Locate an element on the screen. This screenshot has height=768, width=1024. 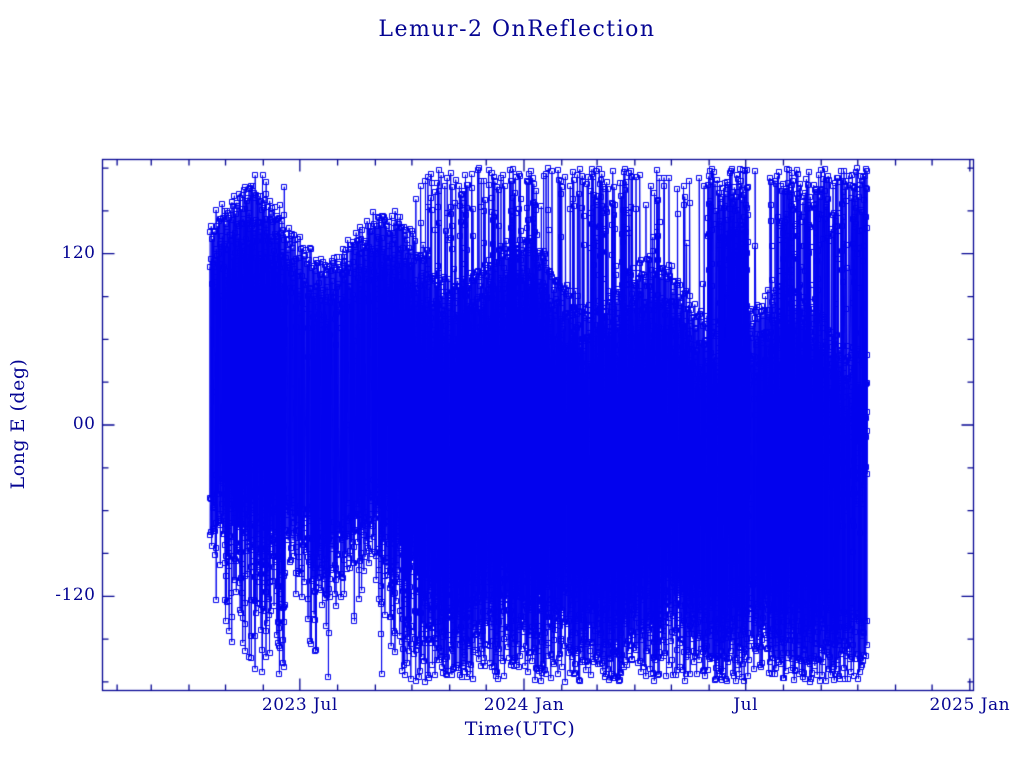
y-tick-label: 00 is located at coordinates (84, 424).